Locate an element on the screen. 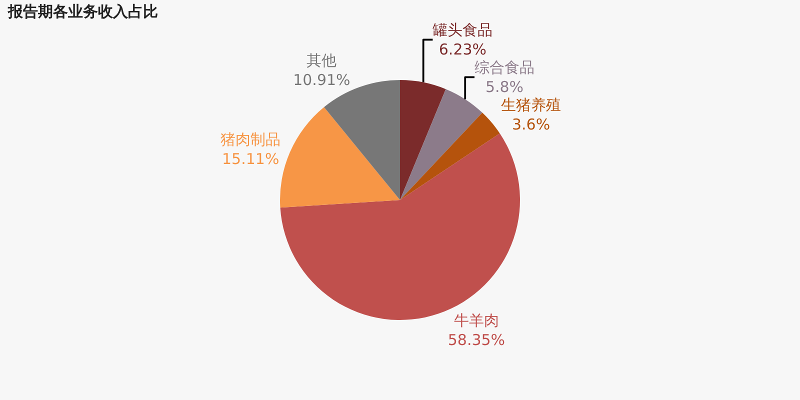 The height and width of the screenshot is (400, 800). data-label: 15.11% is located at coordinates (251, 159).